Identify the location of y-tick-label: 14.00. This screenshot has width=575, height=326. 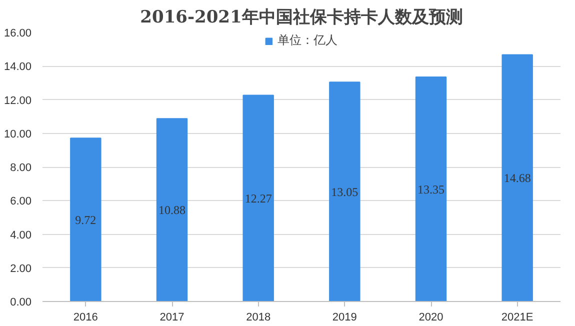
(18, 67).